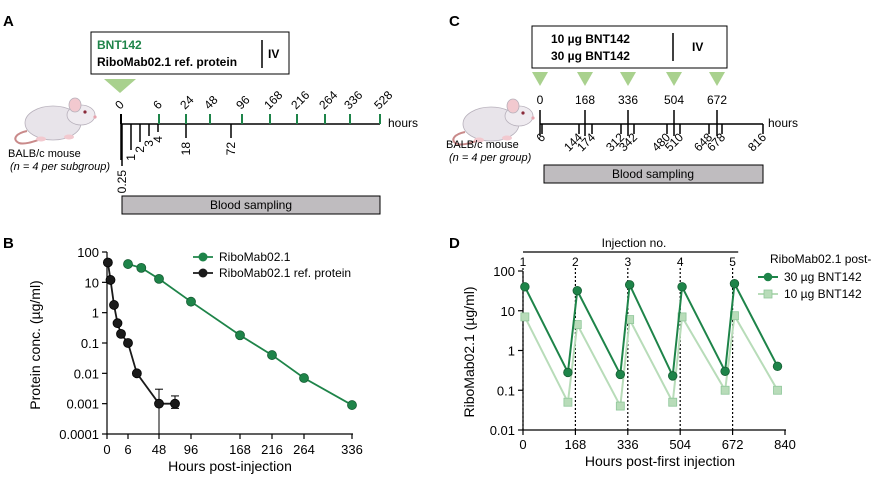  Describe the element at coordinates (300, 100) in the screenshot. I see `panel-a-top-tick-label-216: 216` at that location.